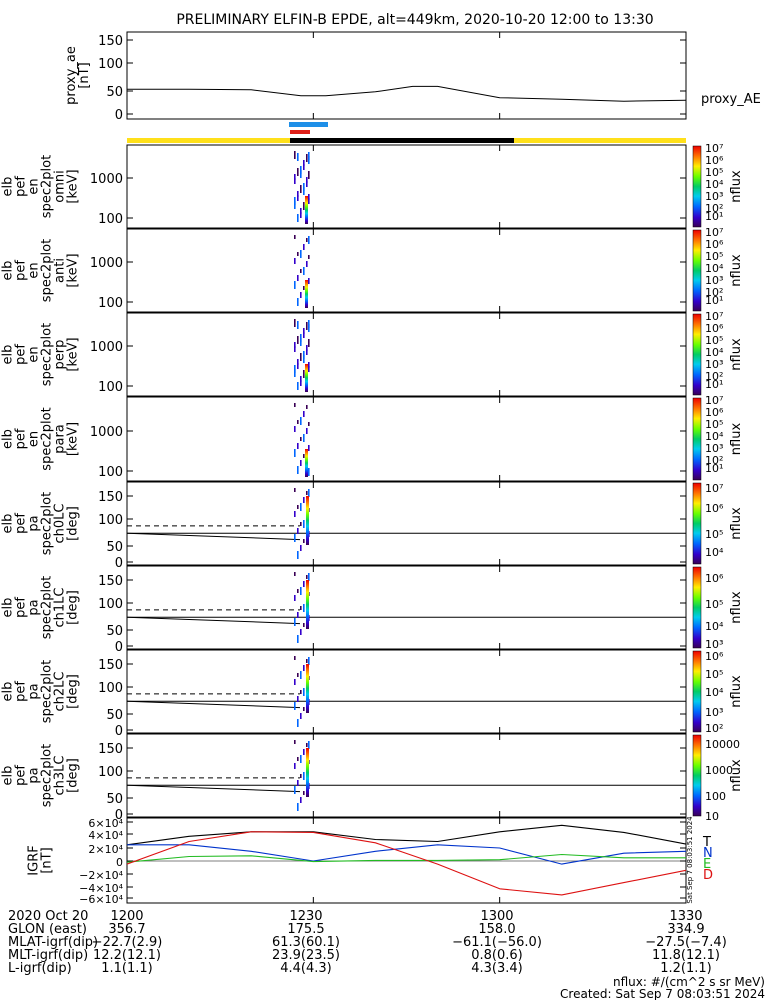 Image resolution: width=775 pixels, height=1000 pixels. Describe the element at coordinates (48, 916) in the screenshot. I see `xaxis-row-label: 2020 Oct 20` at that location.